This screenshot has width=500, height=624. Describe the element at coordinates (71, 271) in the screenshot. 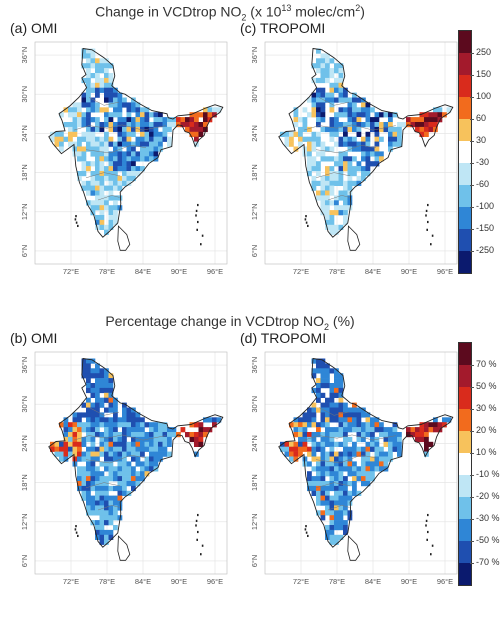

I see `lon-tick-label: 72°E` at that location.